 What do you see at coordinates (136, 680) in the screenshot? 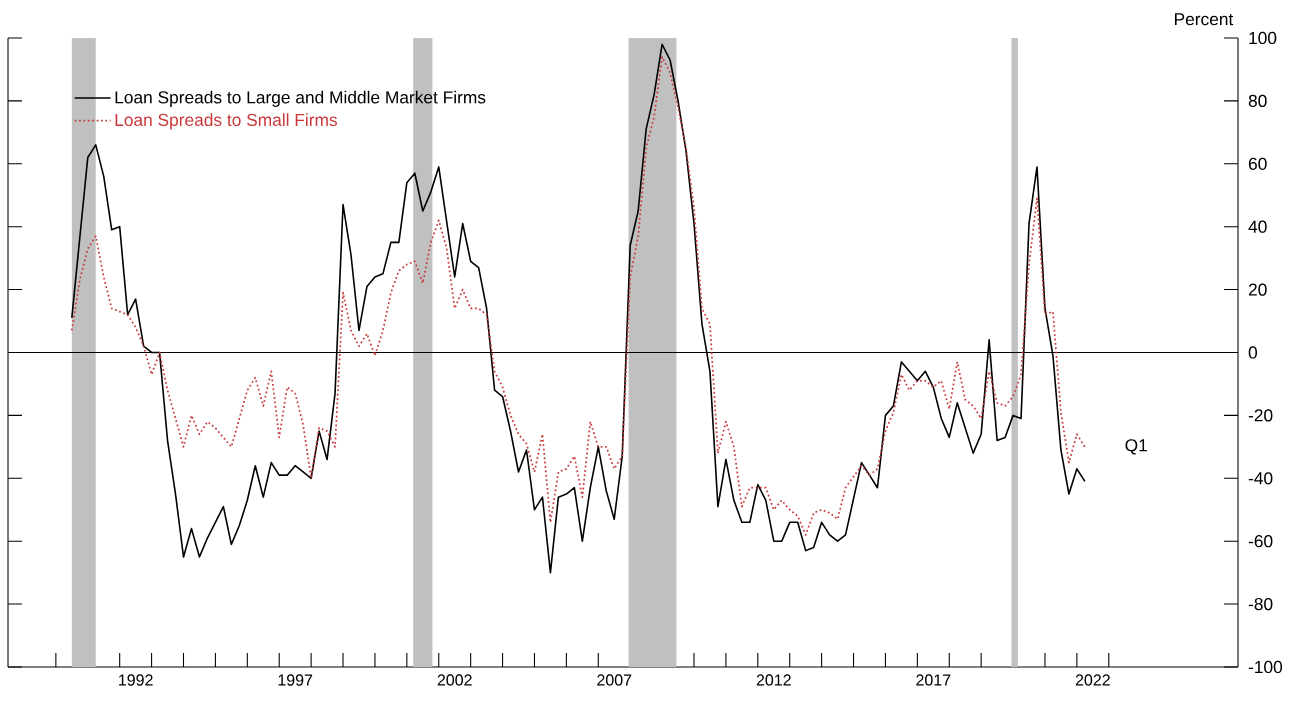
I see `x-tick-label: 1992` at bounding box center [136, 680].